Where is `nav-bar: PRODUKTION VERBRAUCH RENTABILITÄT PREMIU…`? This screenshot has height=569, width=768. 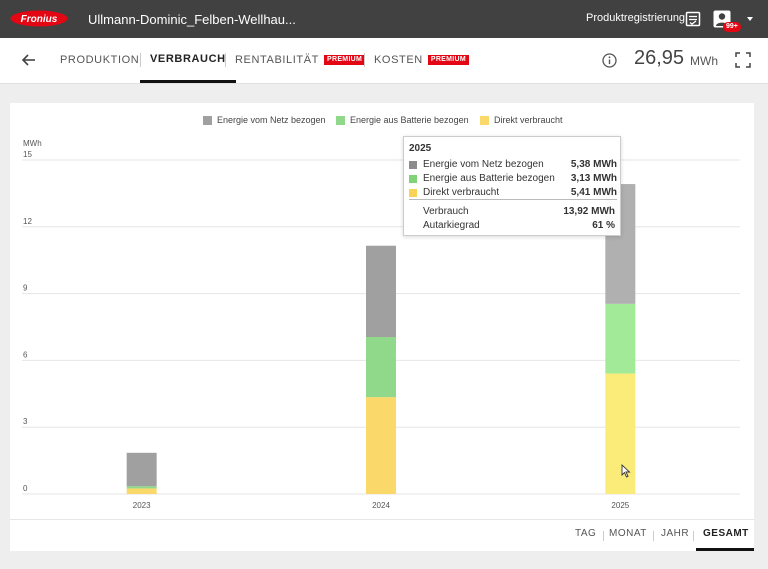
nav-bar: PRODUKTION VERBRAUCH RENTABILITÄT PREMIU… is located at coordinates (384, 61).